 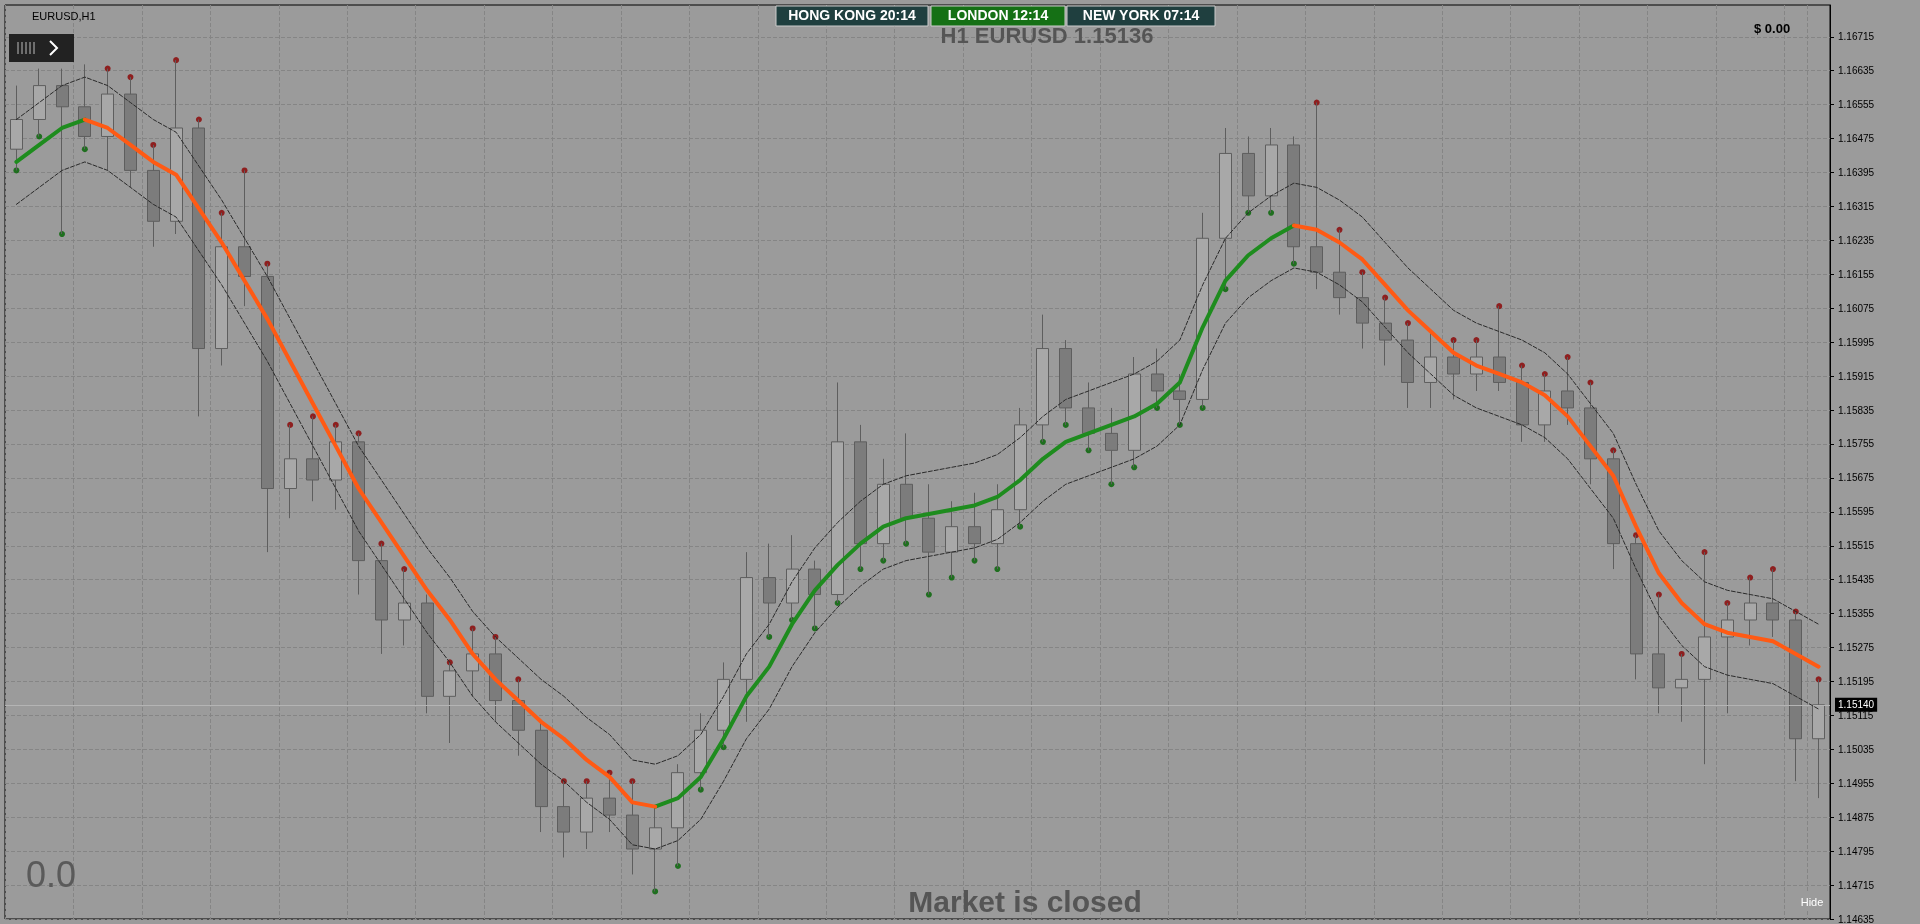 What do you see at coordinates (1772, 28) in the screenshot?
I see `annotation: $ 0.00` at bounding box center [1772, 28].